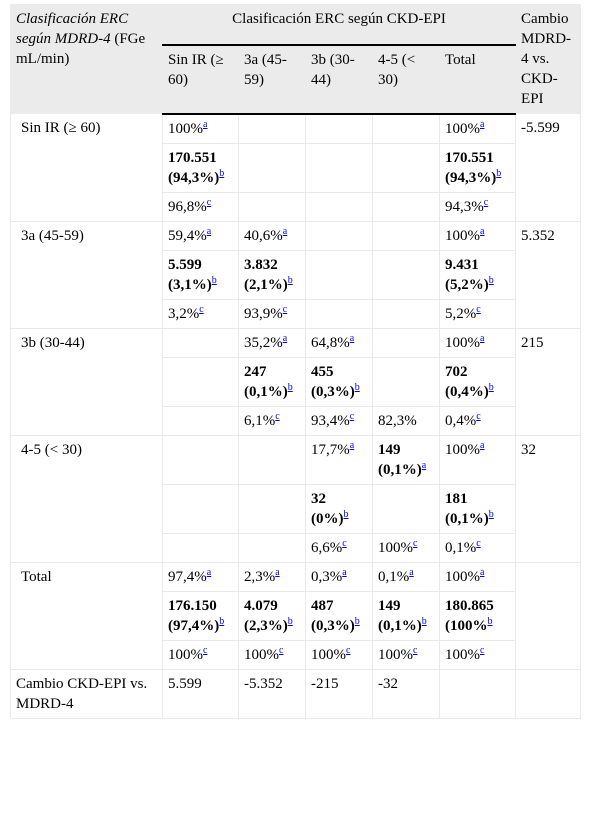 This screenshot has height=816, width=590. I want to click on row-percent: 100%, so click(185, 128).